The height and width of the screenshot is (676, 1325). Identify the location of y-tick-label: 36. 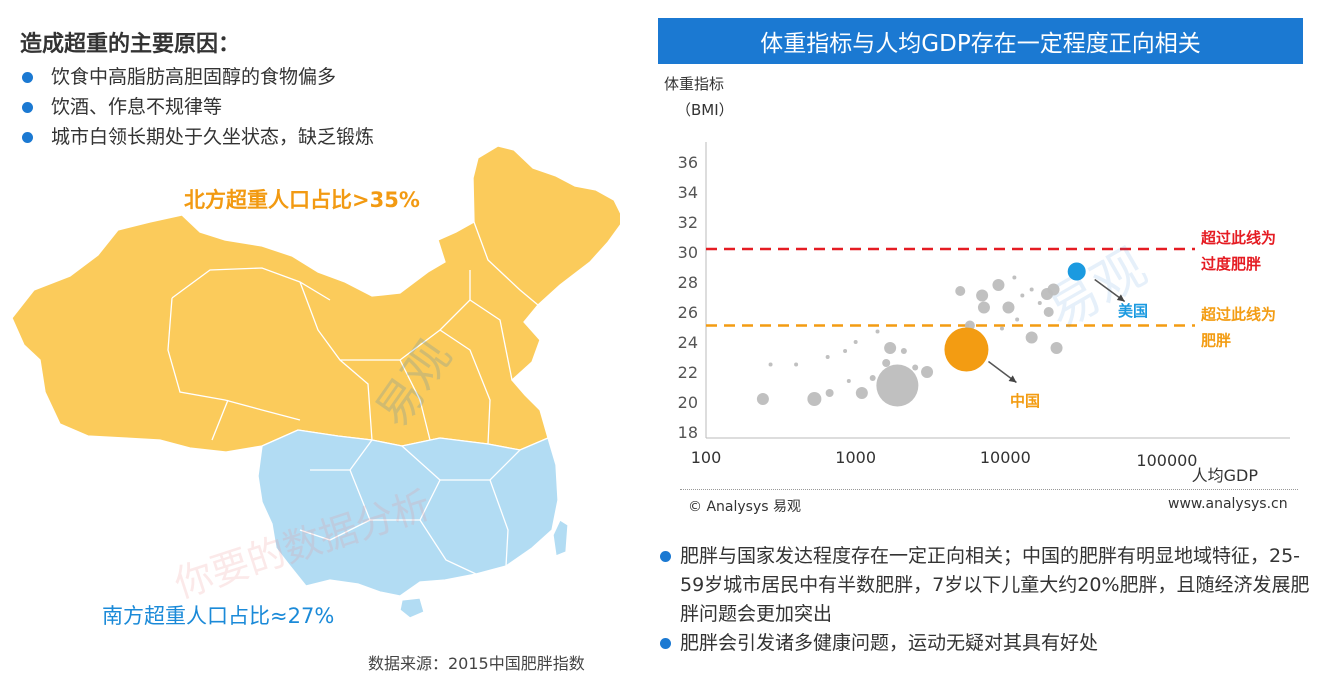
(688, 162).